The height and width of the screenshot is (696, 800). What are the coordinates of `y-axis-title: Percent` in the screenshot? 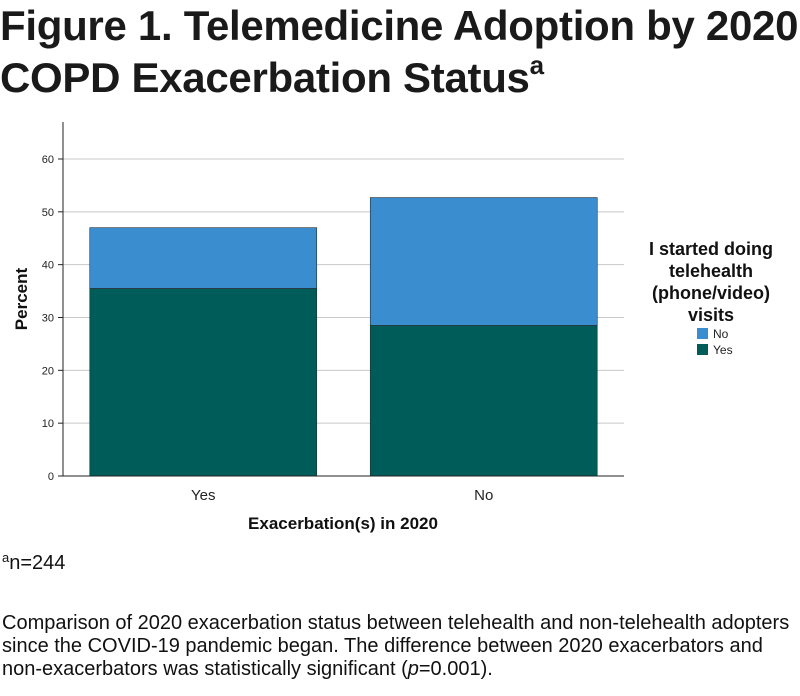 It's located at (21, 298).